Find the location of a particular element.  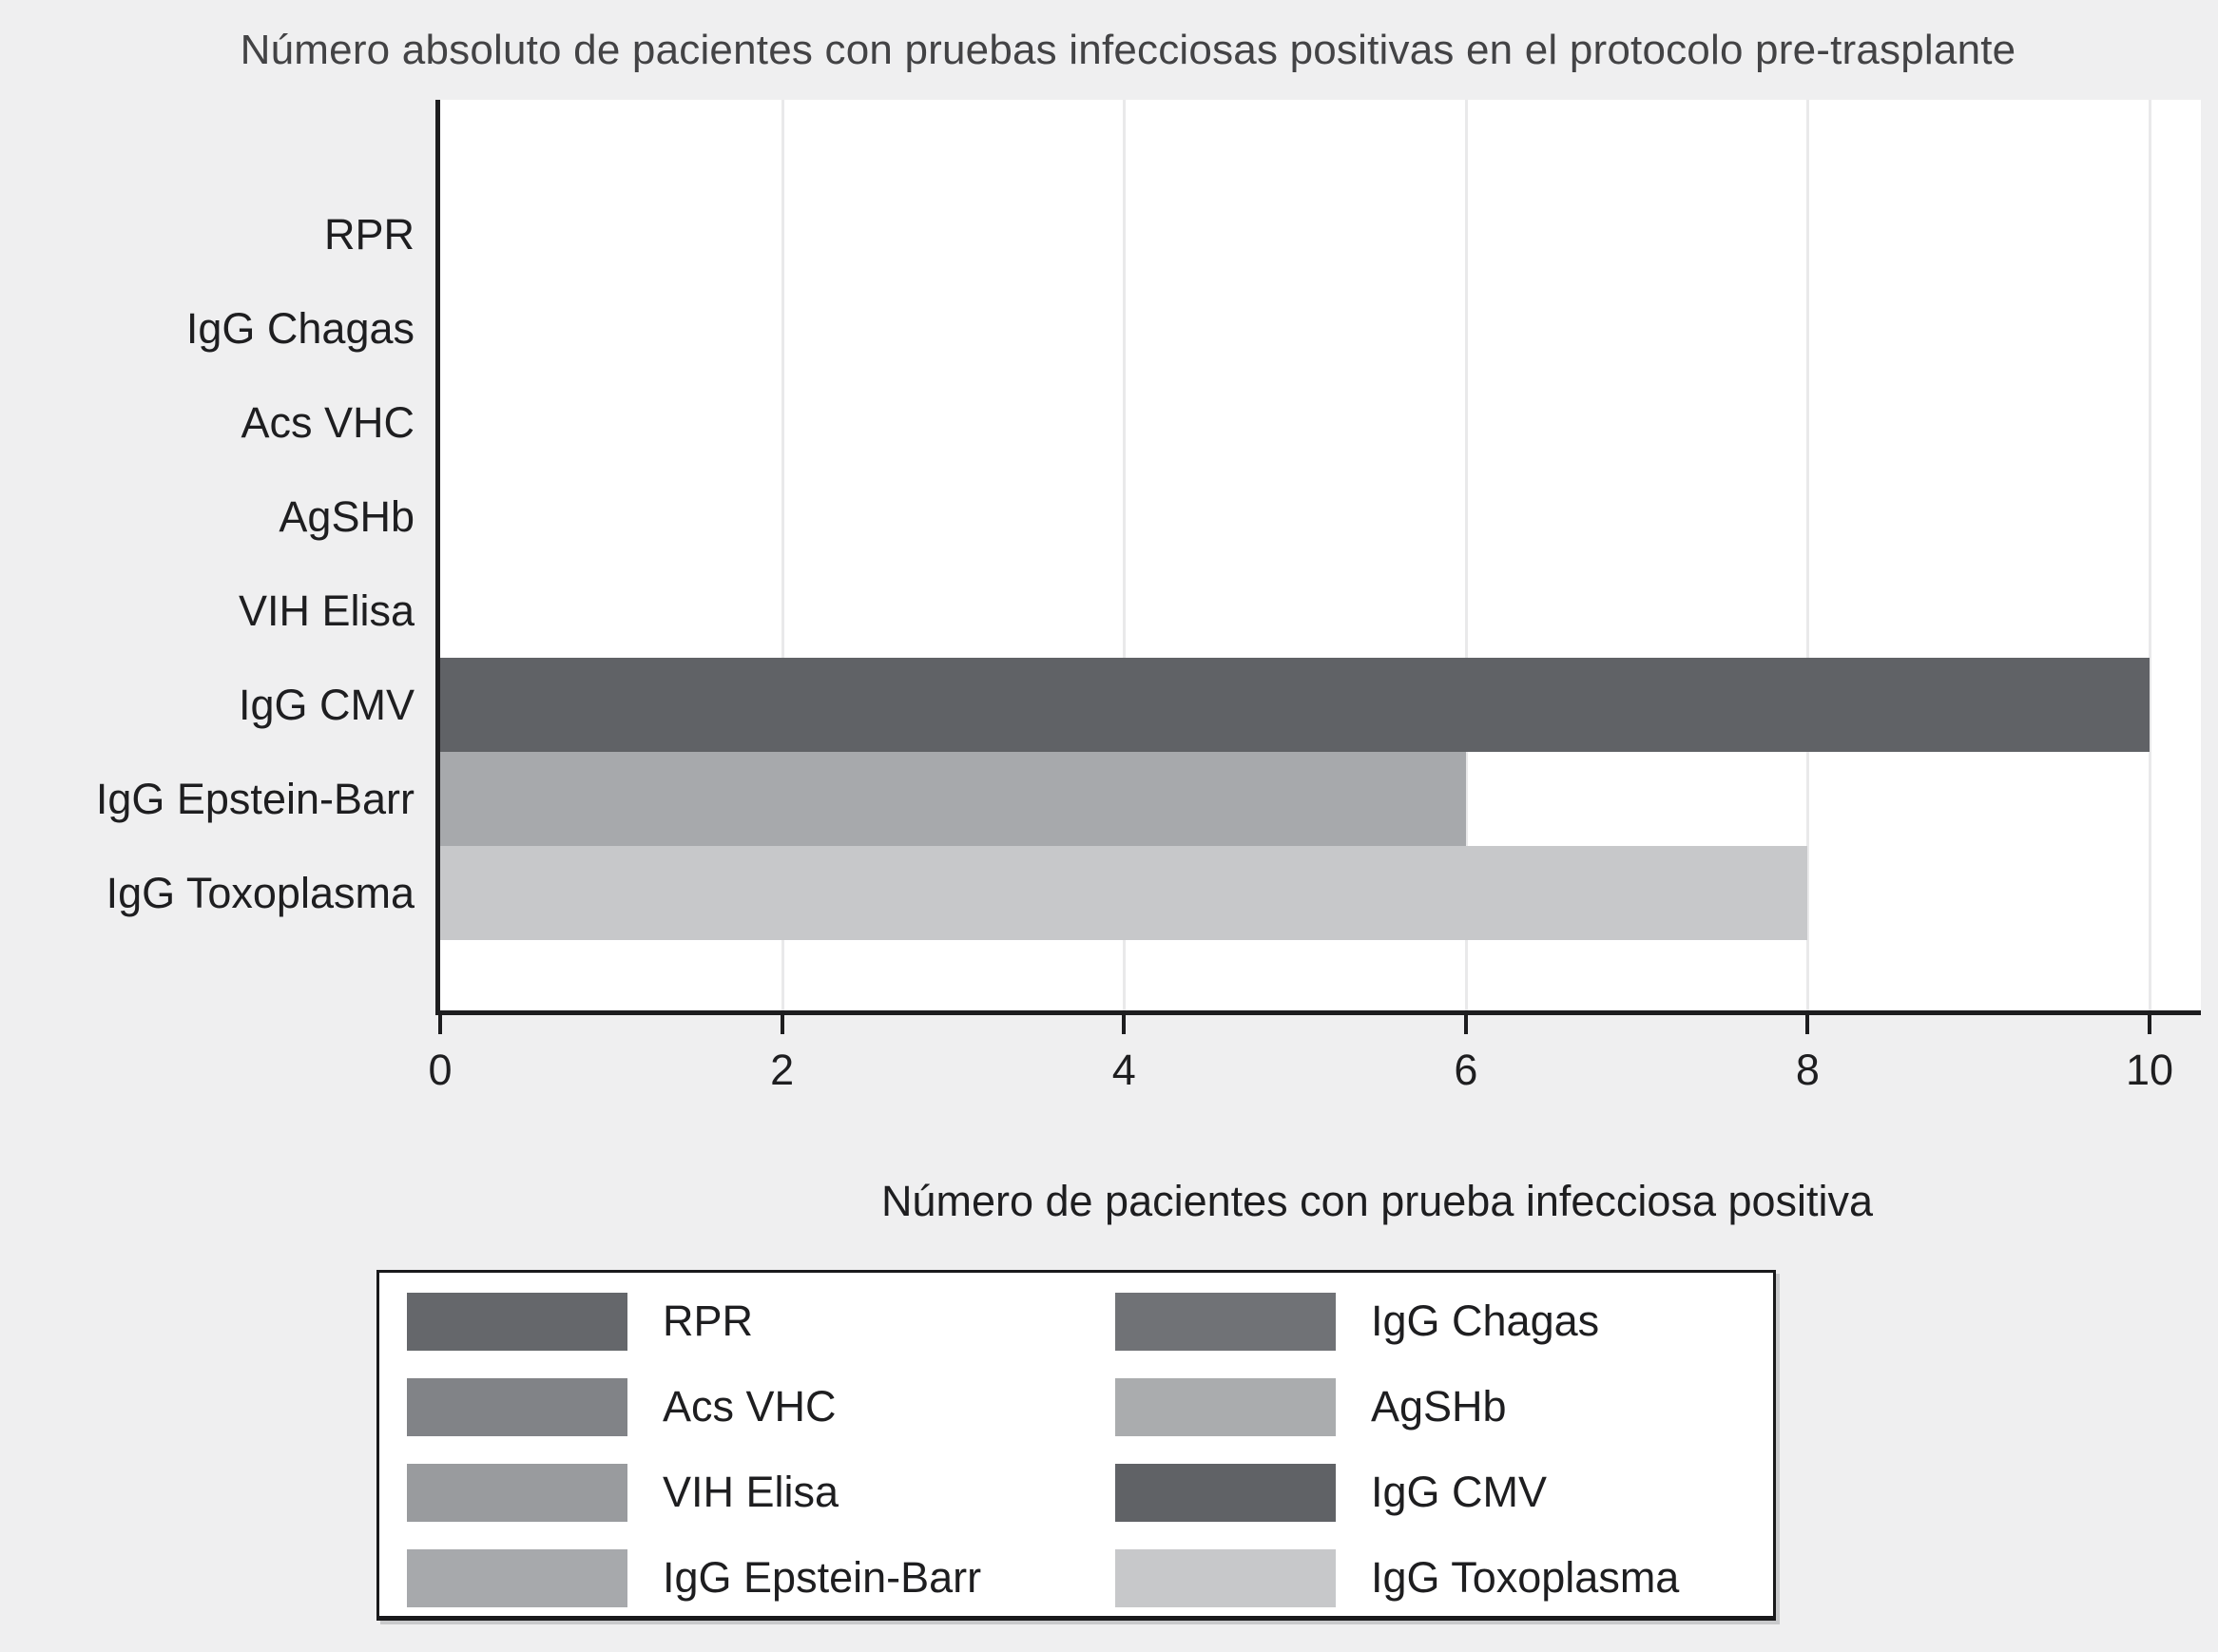

x-tick-label: 0 is located at coordinates (440, 1070).